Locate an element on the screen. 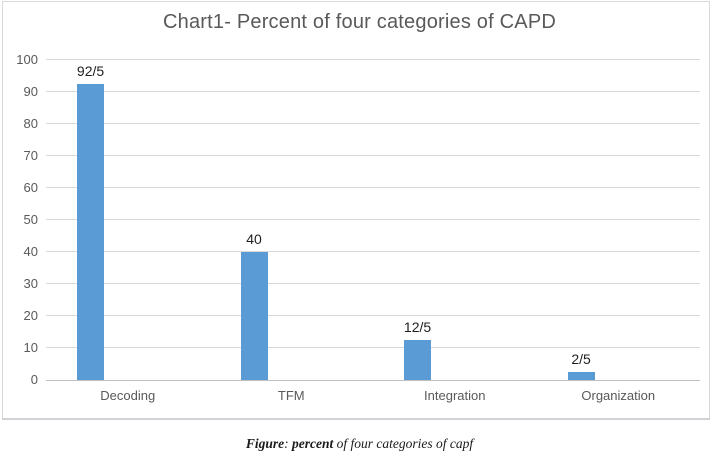 The image size is (719, 459). data-label-tfm: 40 is located at coordinates (254, 239).